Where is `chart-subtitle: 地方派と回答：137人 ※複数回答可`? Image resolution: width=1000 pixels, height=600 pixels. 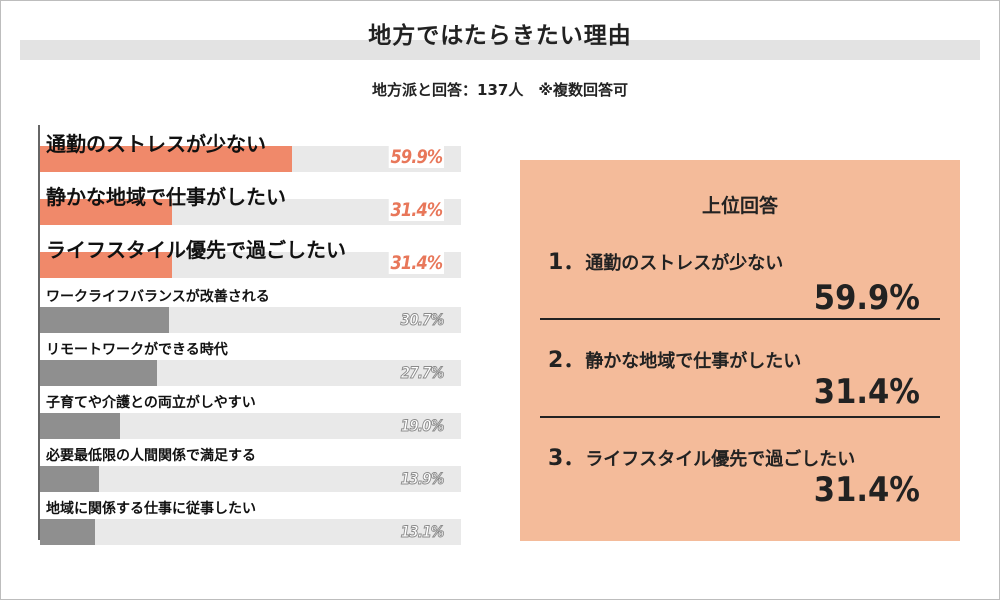 chart-subtitle: 地方派と回答：137人 ※複数回答可 is located at coordinates (500, 90).